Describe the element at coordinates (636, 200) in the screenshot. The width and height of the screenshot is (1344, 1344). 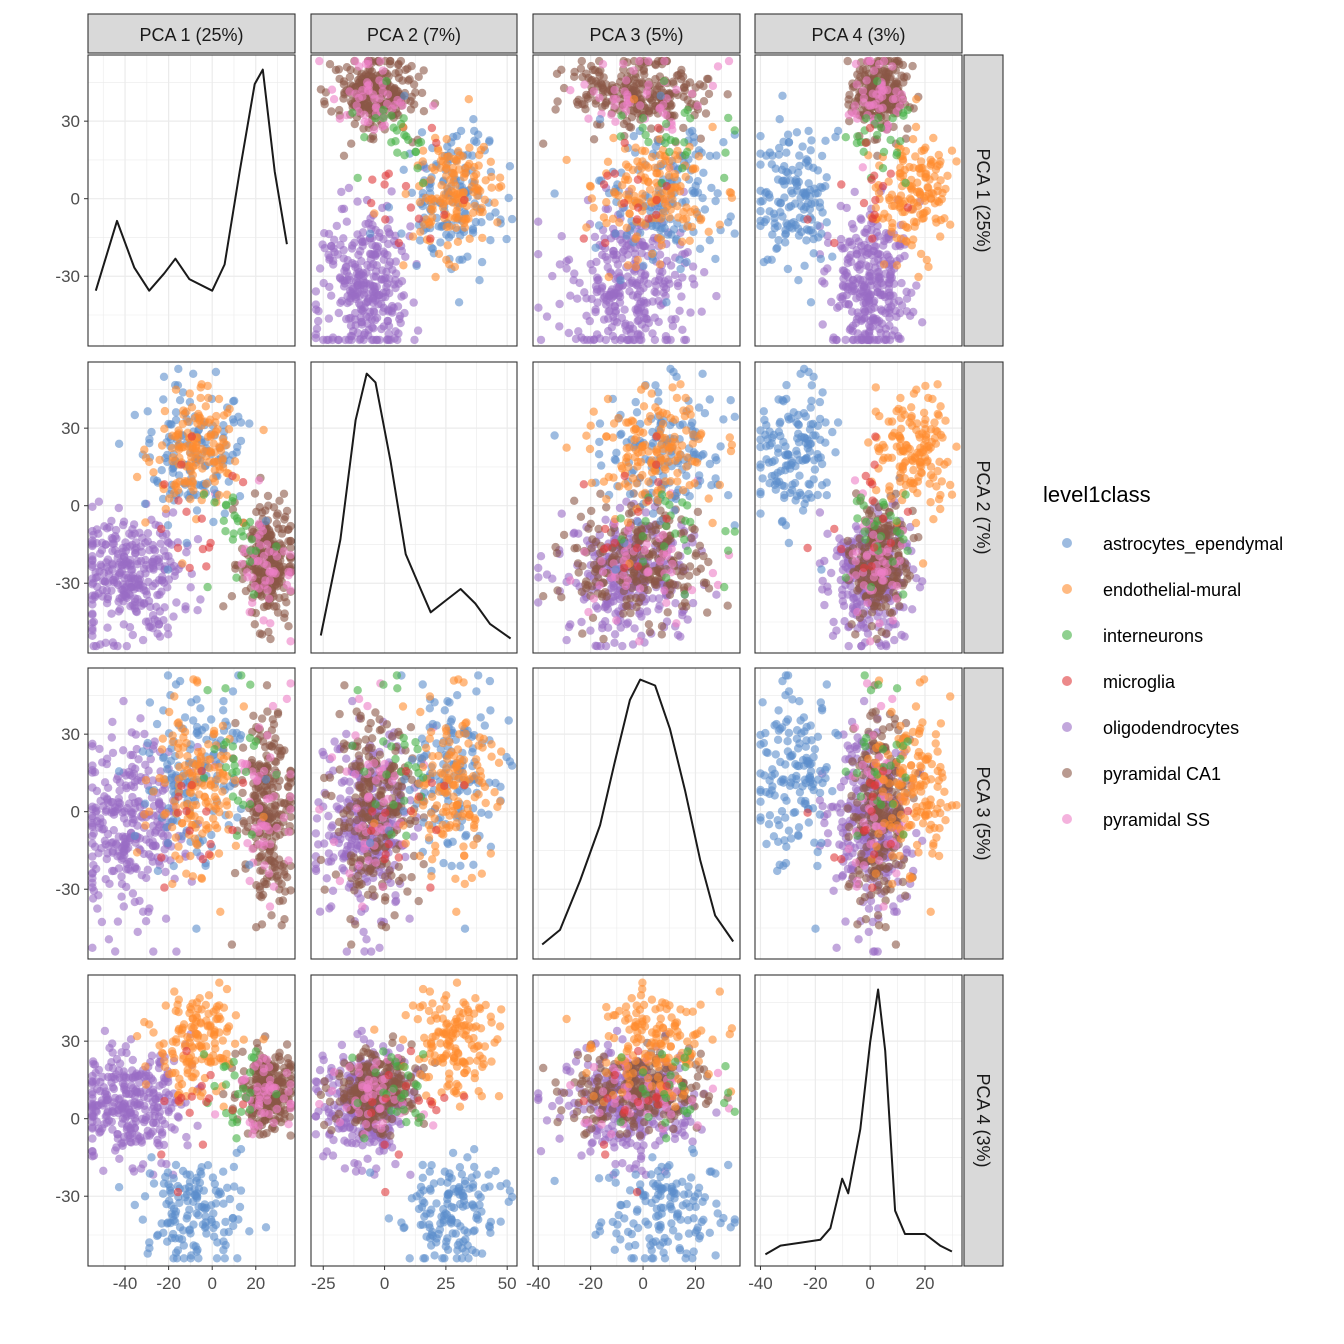
I see `panel-r1-c3` at that location.